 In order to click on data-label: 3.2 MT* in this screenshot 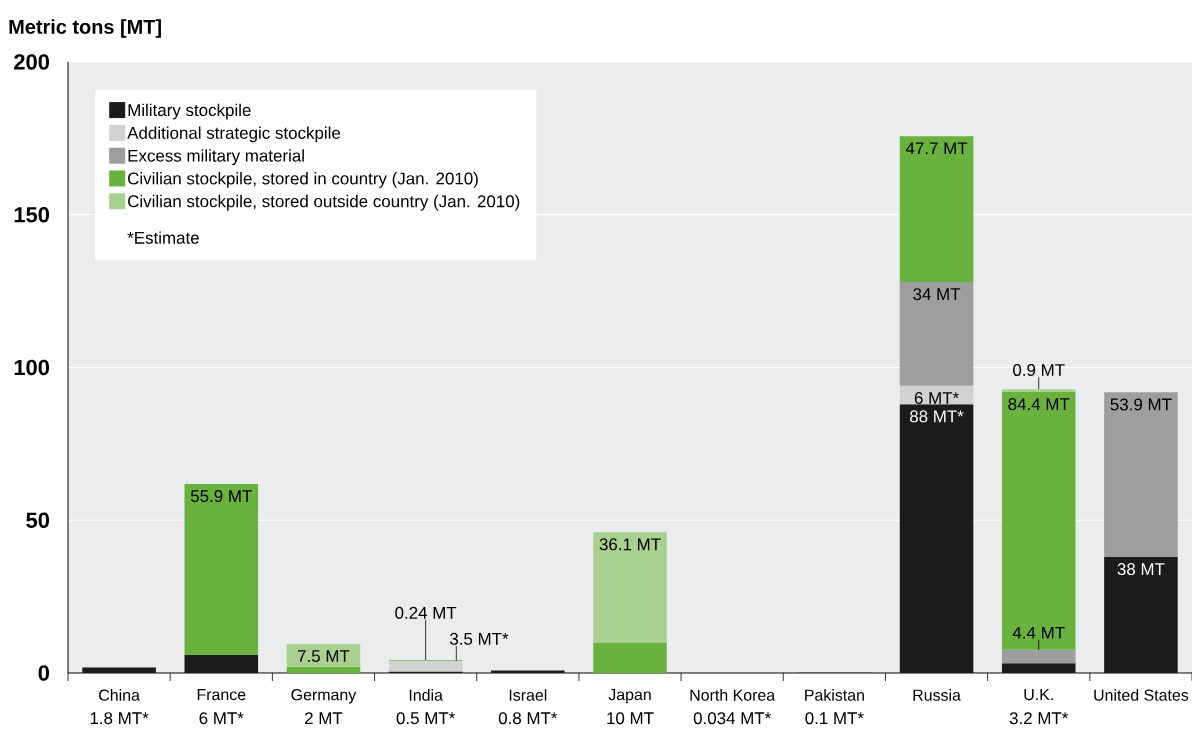, I will do `click(1039, 718)`.